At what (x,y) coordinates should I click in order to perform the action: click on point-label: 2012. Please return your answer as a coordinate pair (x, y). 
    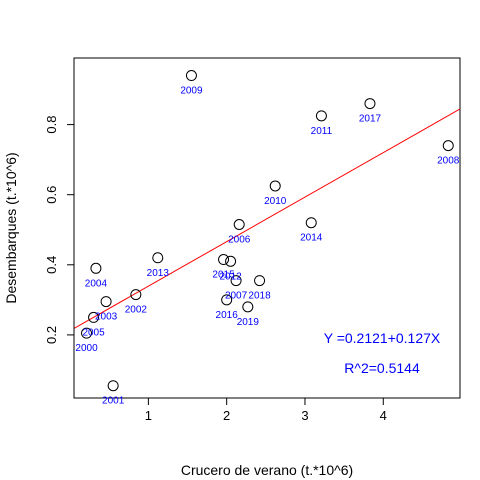
    Looking at the image, I should click on (230, 276).